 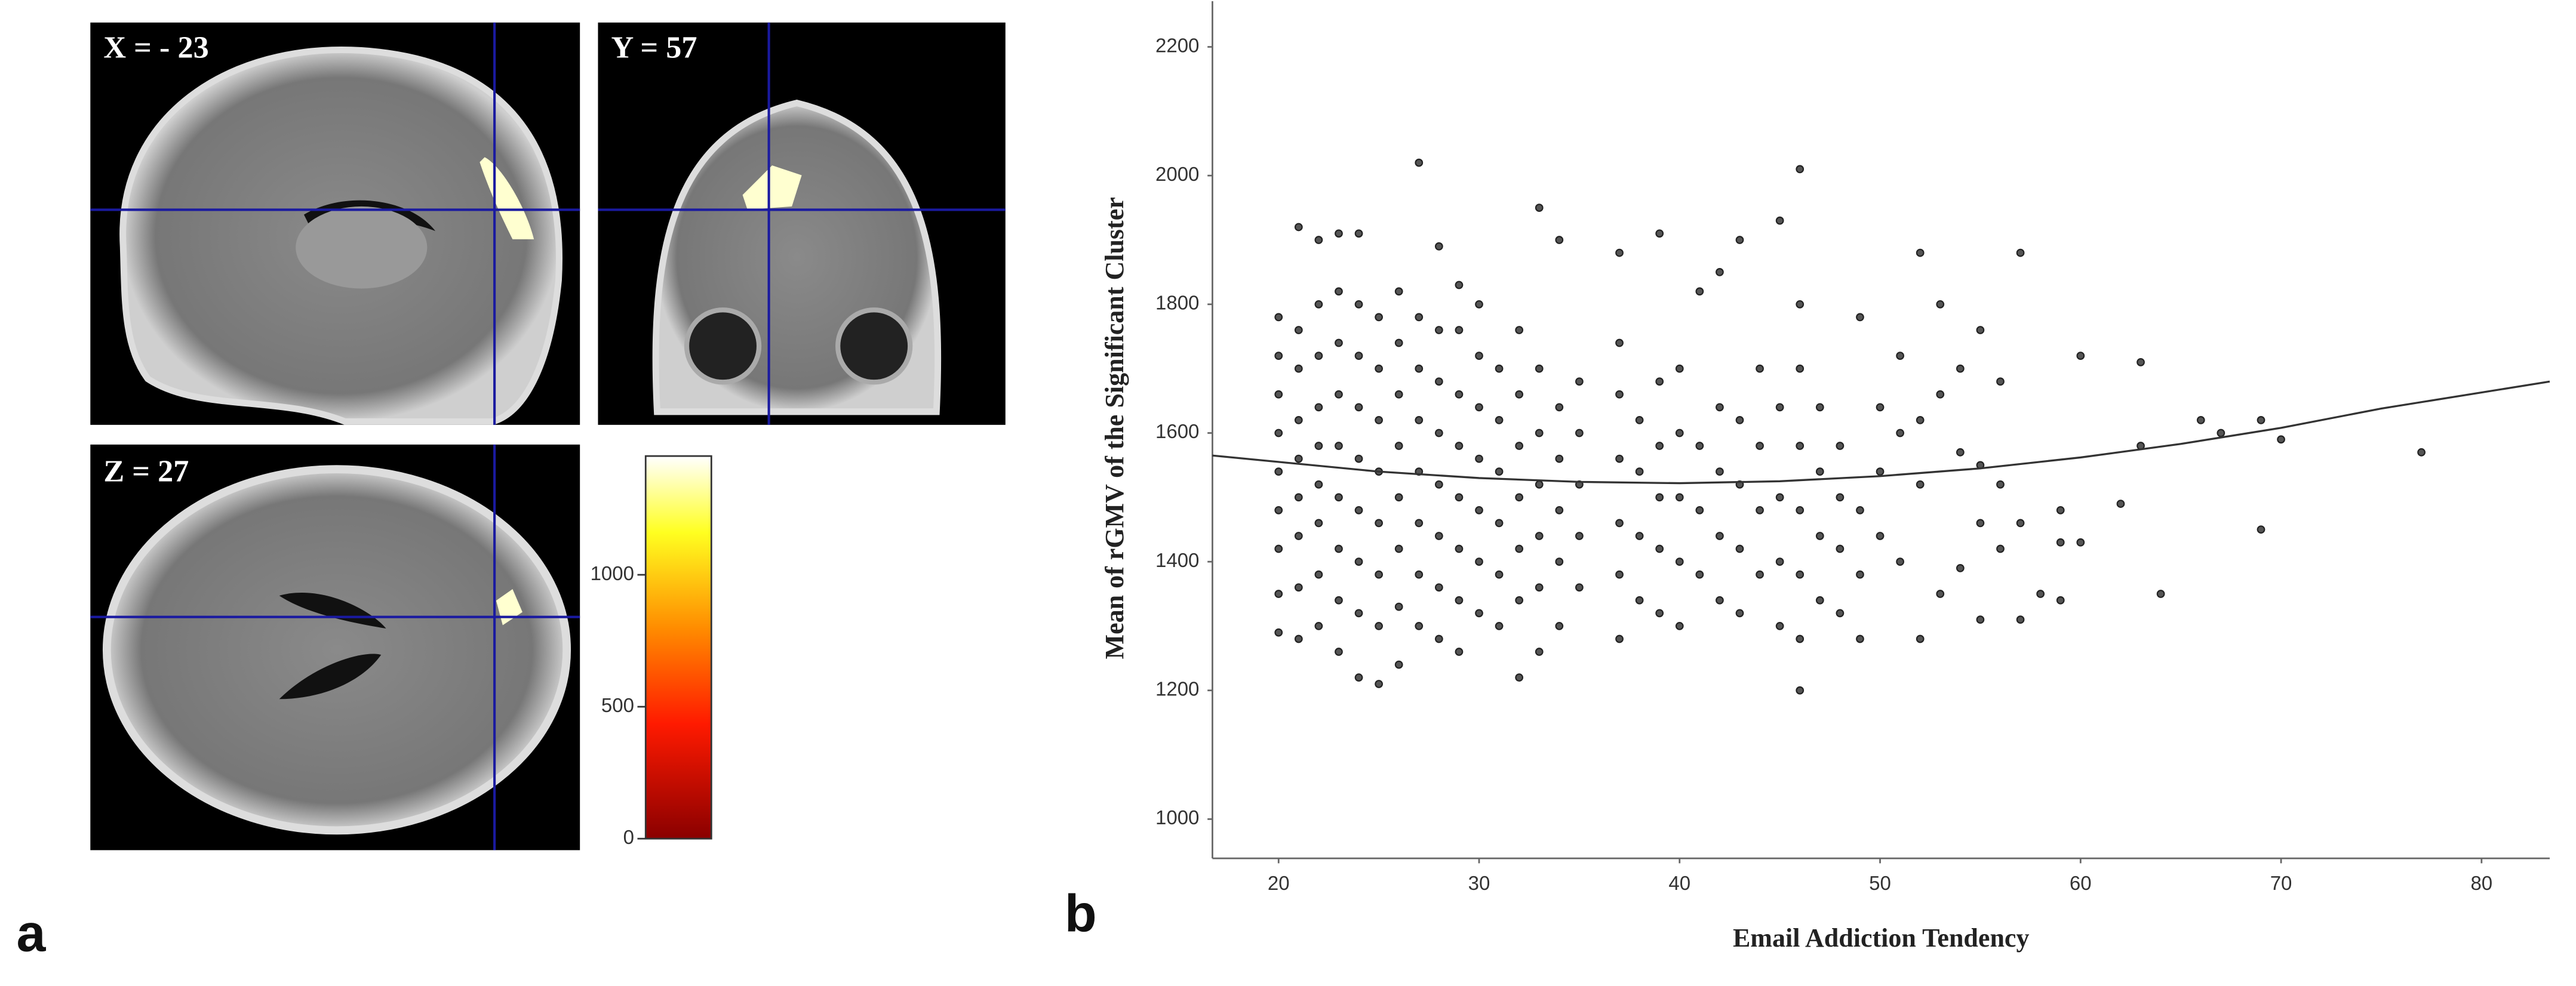 What do you see at coordinates (654, 48) in the screenshot?
I see `slice-label: Y = 57` at bounding box center [654, 48].